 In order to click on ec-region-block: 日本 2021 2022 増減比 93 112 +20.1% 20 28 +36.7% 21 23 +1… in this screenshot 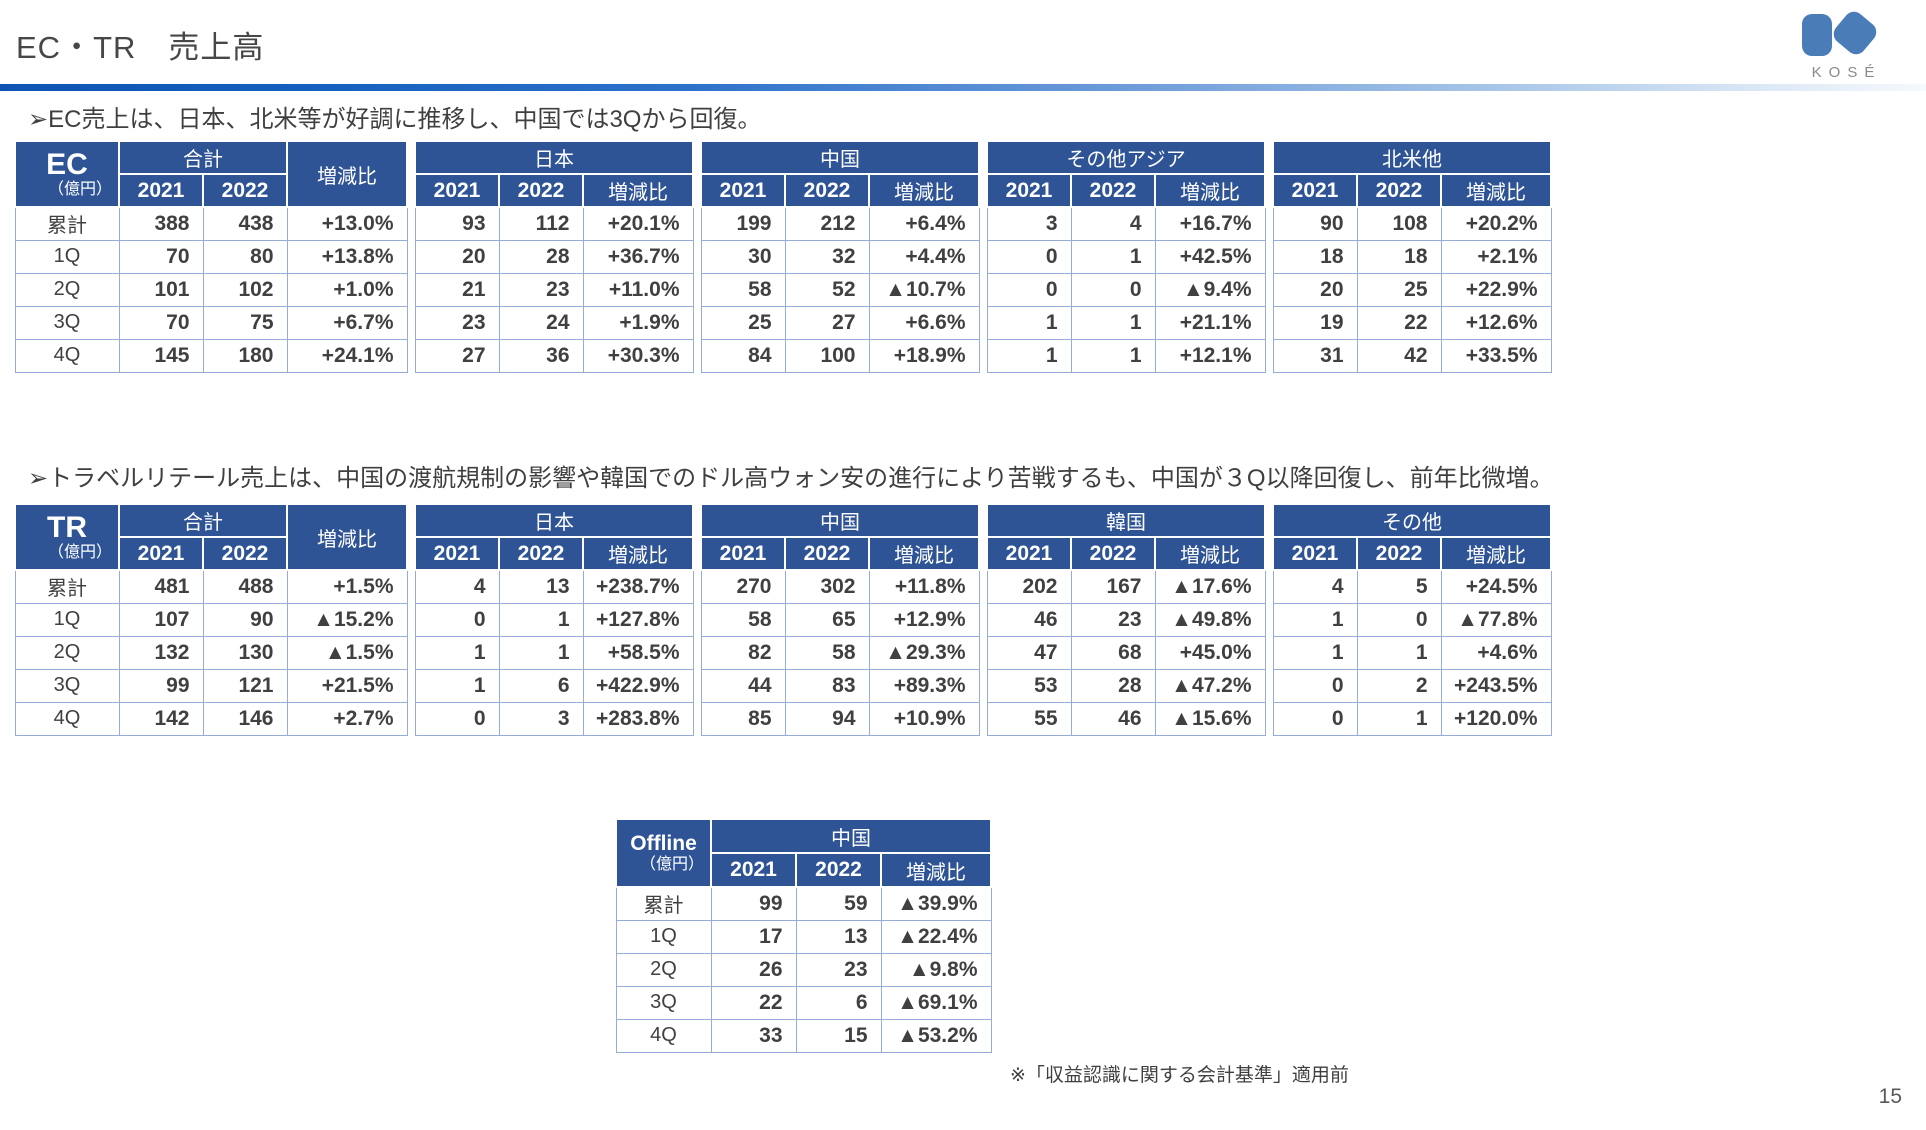, I will do `click(554, 256)`.